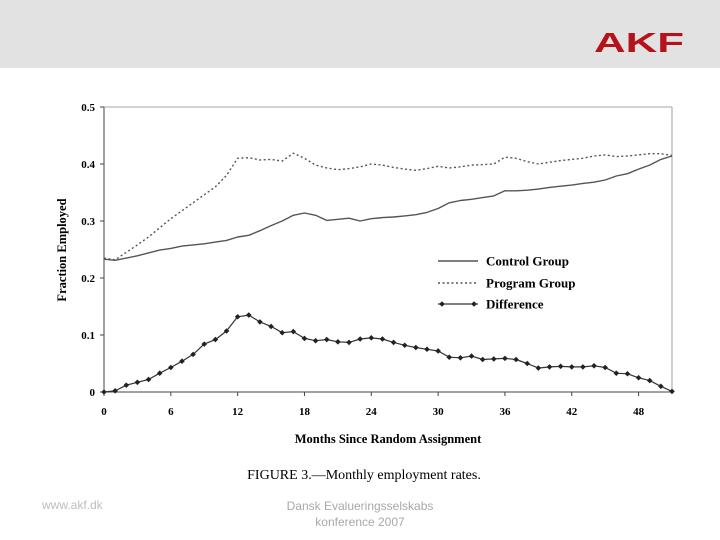 Image resolution: width=720 pixels, height=540 pixels. Describe the element at coordinates (88, 165) in the screenshot. I see `y-tick-label: 0.4` at that location.